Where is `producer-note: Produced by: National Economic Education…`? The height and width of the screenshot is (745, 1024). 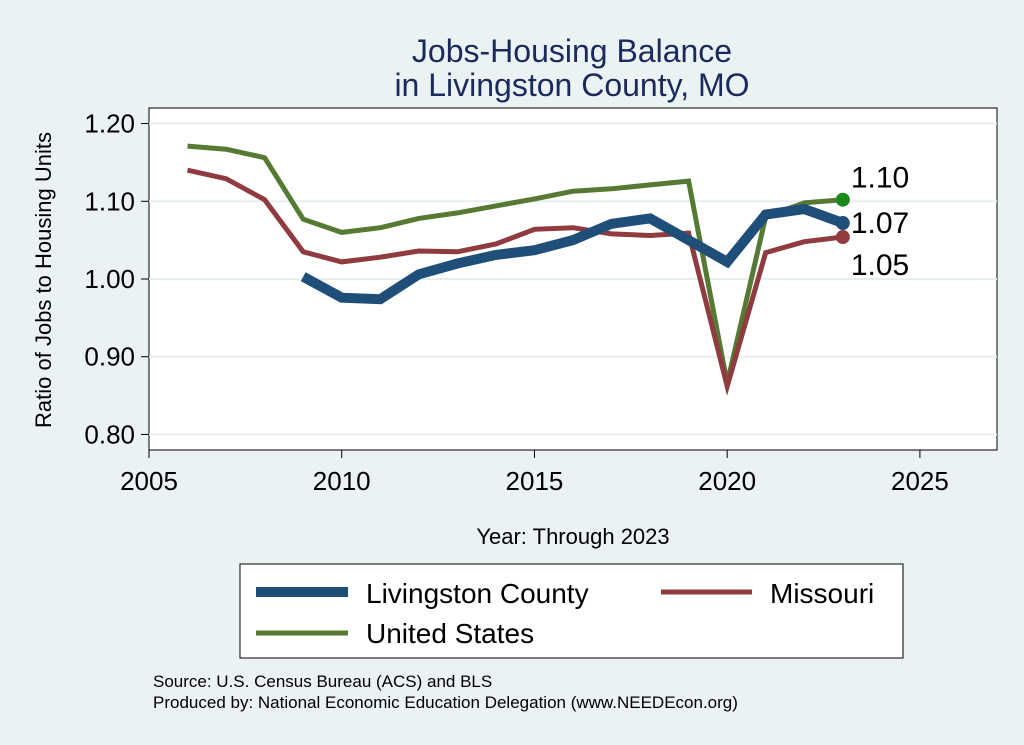 producer-note: Produced by: National Economic Education… is located at coordinates (445, 702).